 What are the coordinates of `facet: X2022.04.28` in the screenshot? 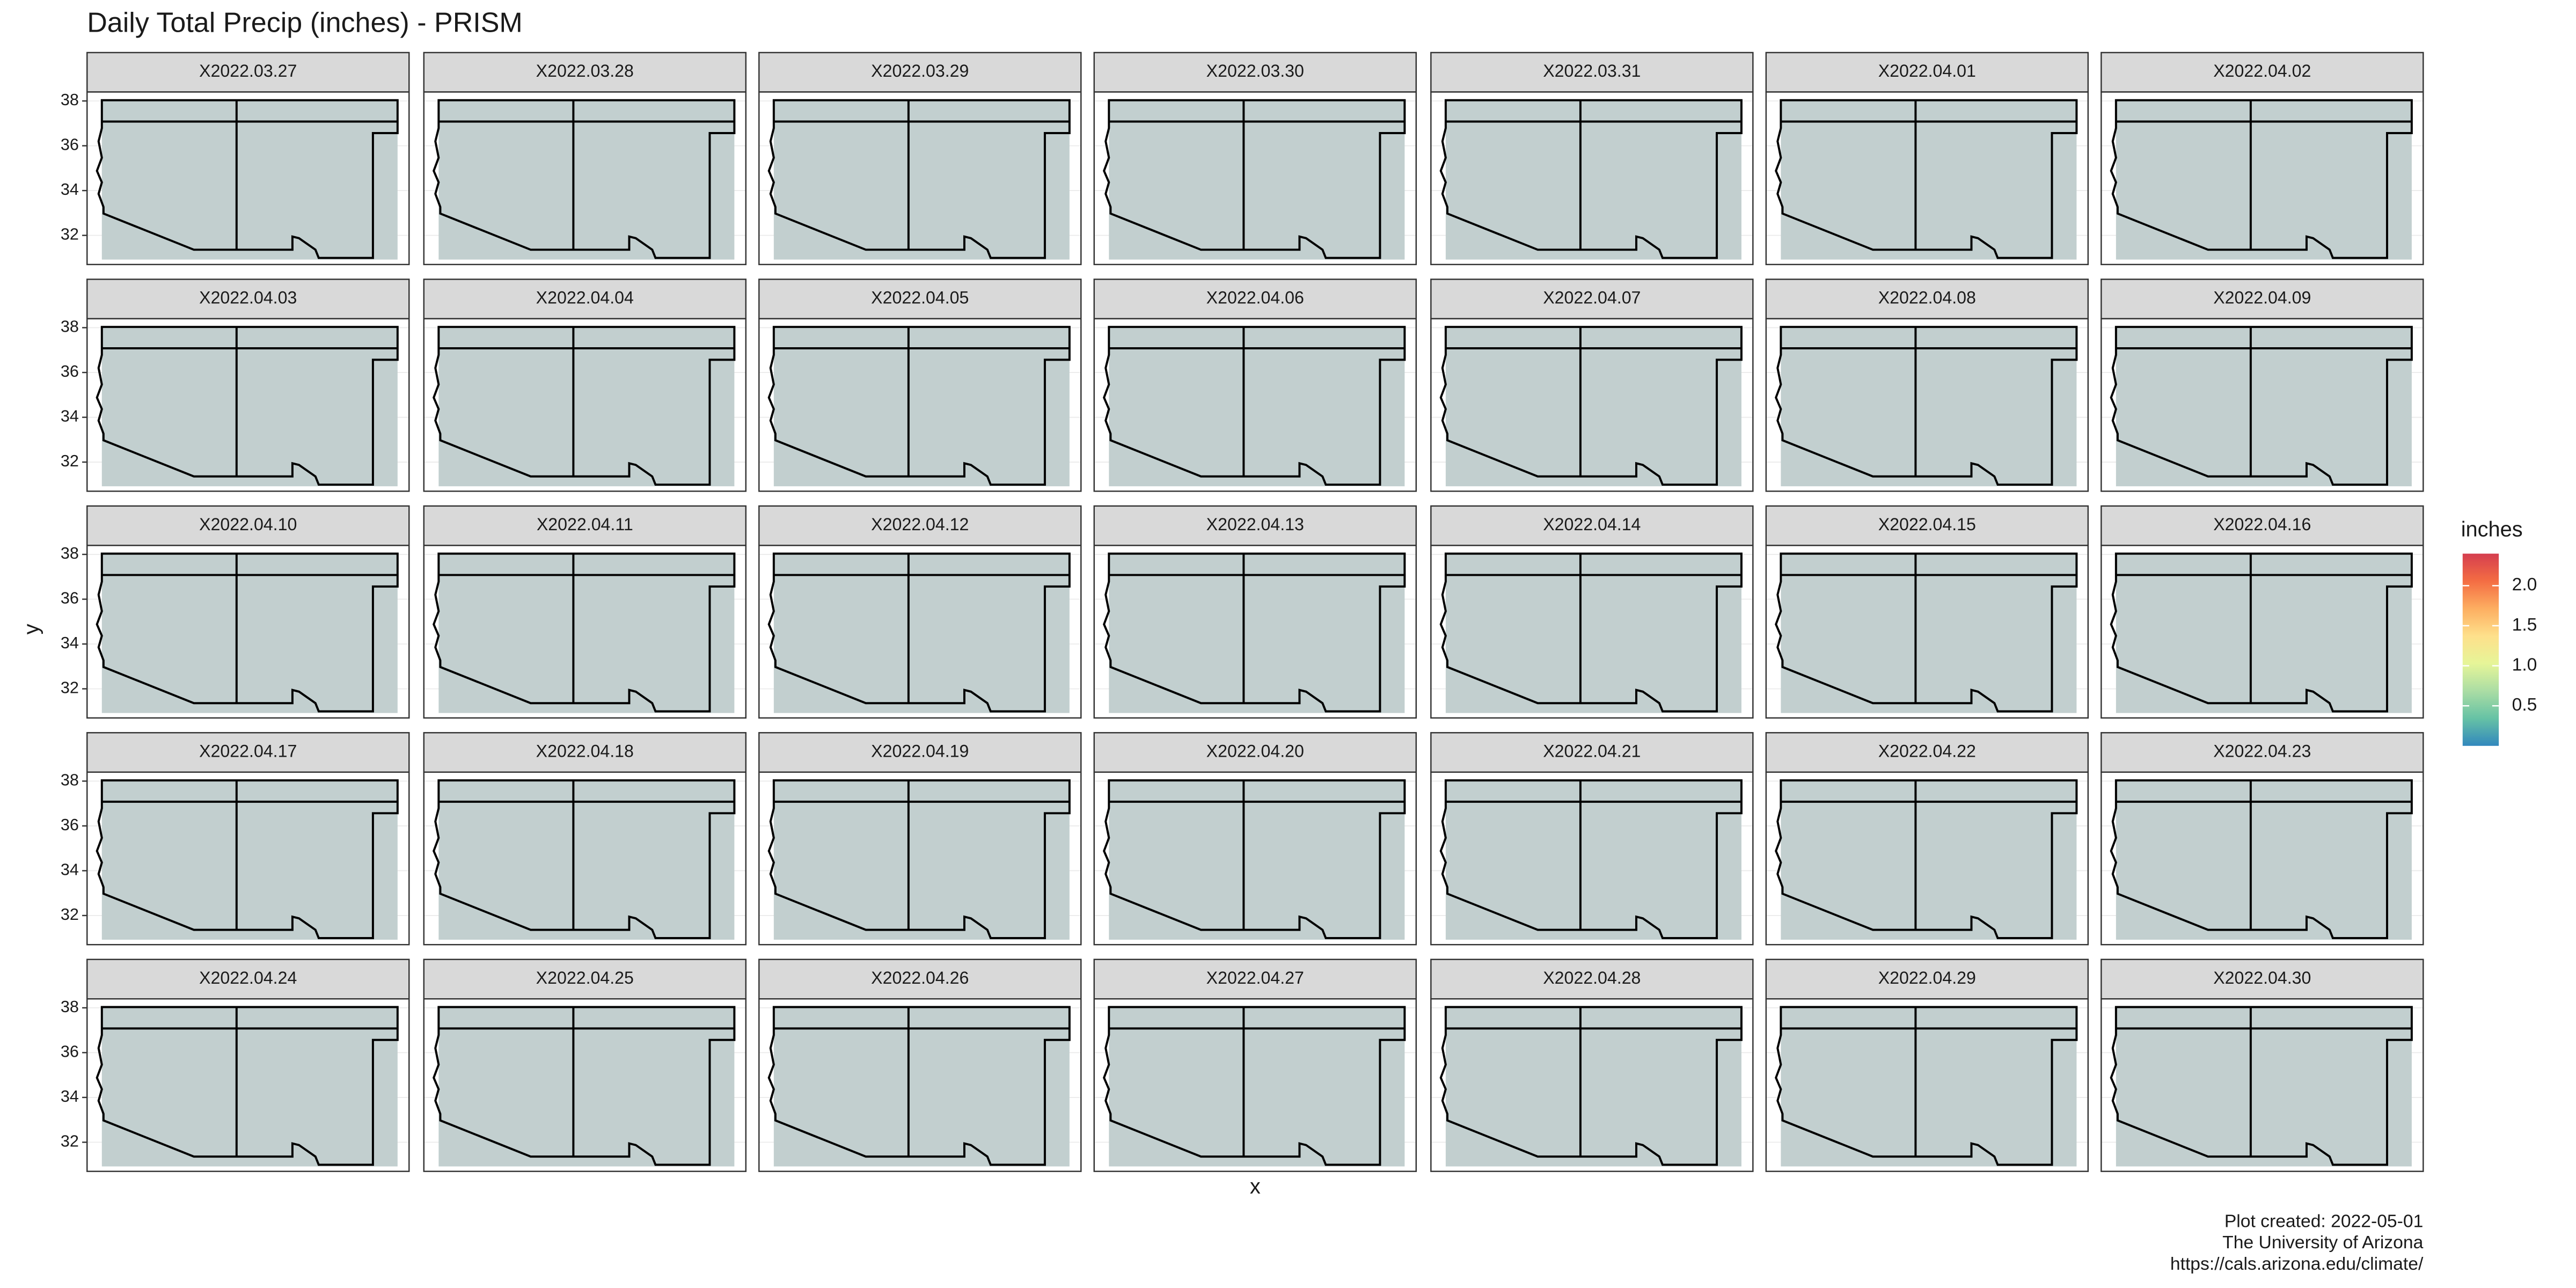 It's located at (1592, 1065).